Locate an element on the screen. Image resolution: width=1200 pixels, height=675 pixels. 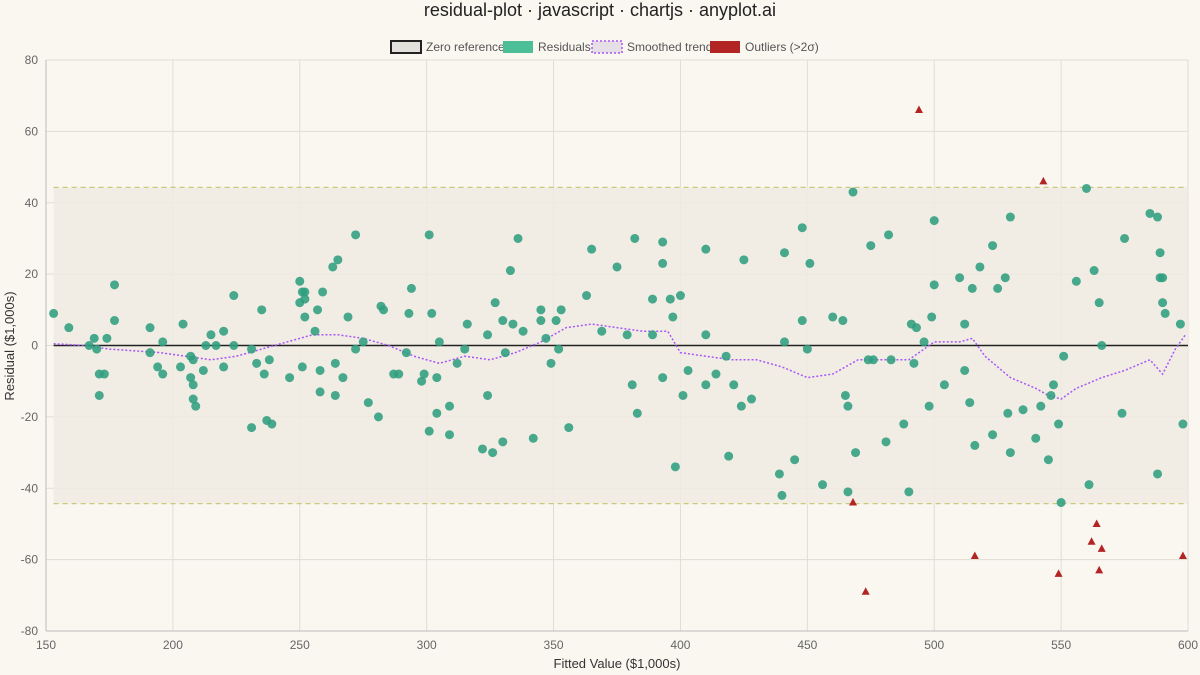
legend-swatch-smoothed-trend is located at coordinates (607, 47).